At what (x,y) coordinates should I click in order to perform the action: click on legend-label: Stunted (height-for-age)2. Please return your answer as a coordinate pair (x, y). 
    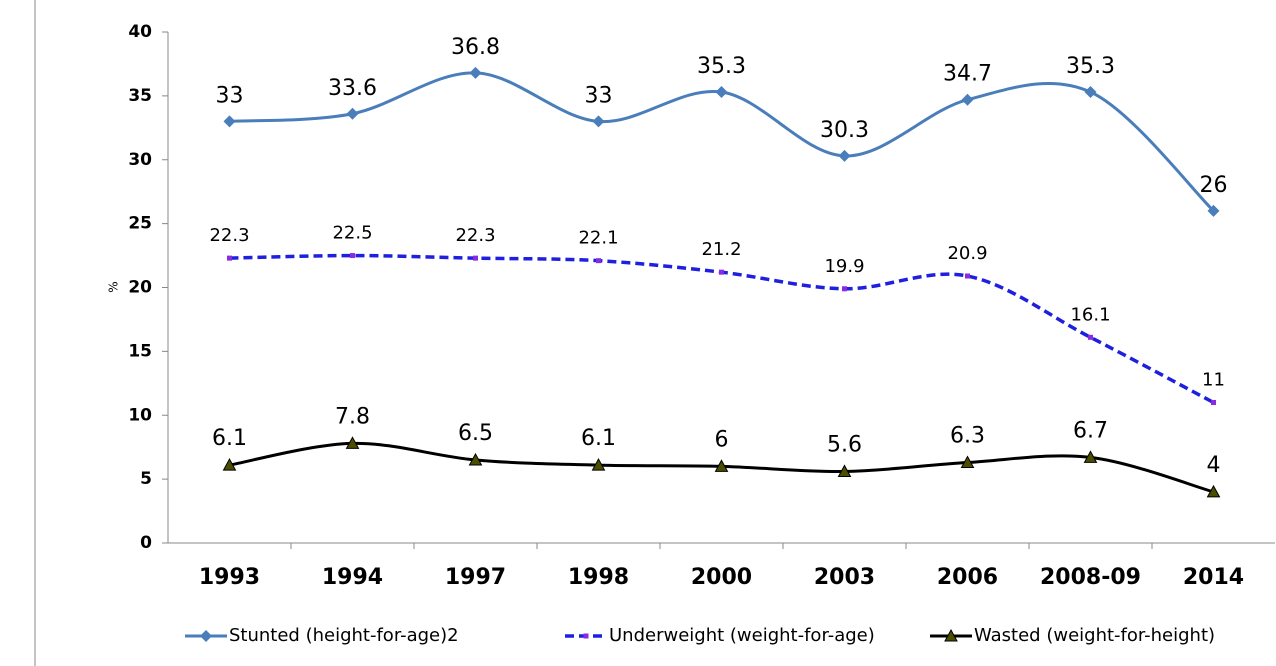
    Looking at the image, I should click on (344, 635).